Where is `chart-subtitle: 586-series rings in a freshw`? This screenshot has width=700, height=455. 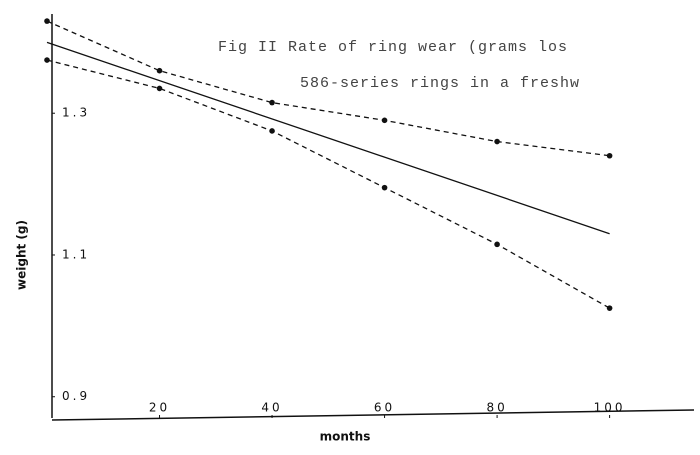
chart-subtitle: 586-series rings in a freshw is located at coordinates (440, 83).